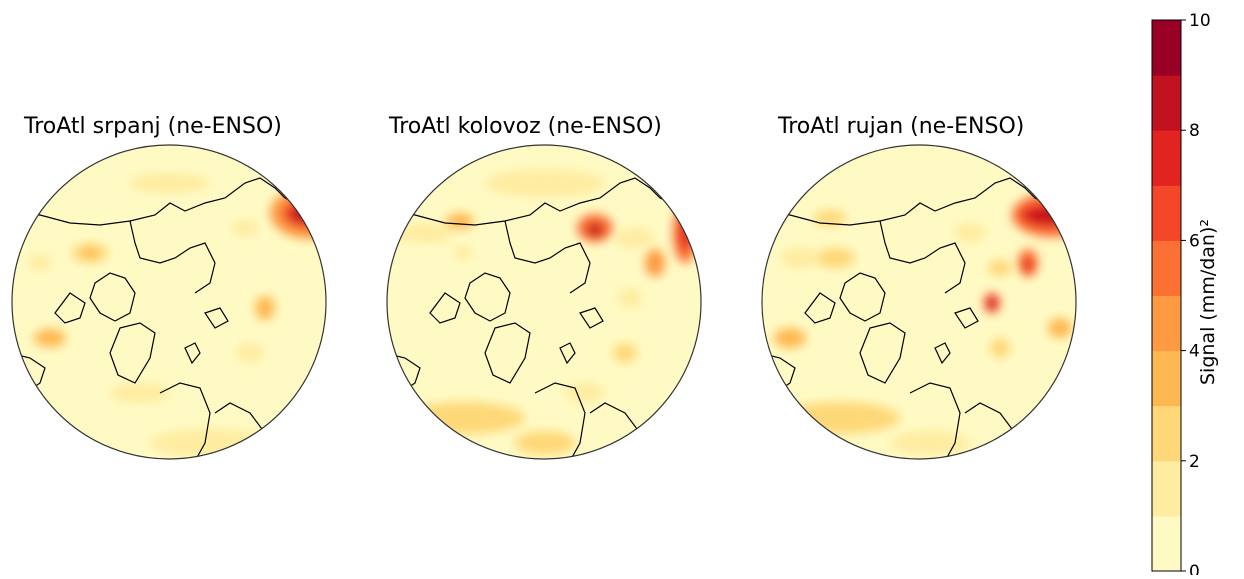  I want to click on colorbar: 0 2 4 6 8 10, so click(1181, 293).